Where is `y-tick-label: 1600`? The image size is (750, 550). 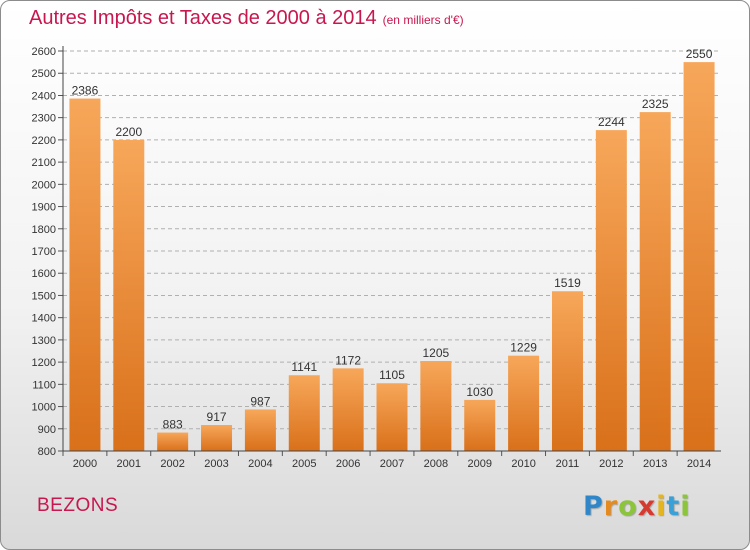 y-tick-label: 1600 is located at coordinates (44, 274).